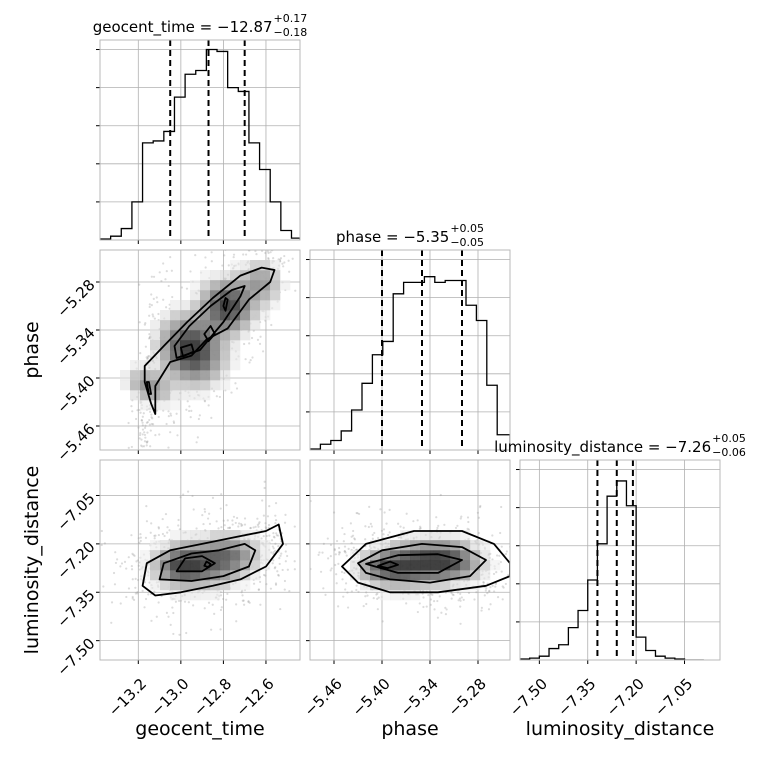  What do you see at coordinates (528, 697) in the screenshot?
I see `x-tick-label: −7.50` at bounding box center [528, 697].